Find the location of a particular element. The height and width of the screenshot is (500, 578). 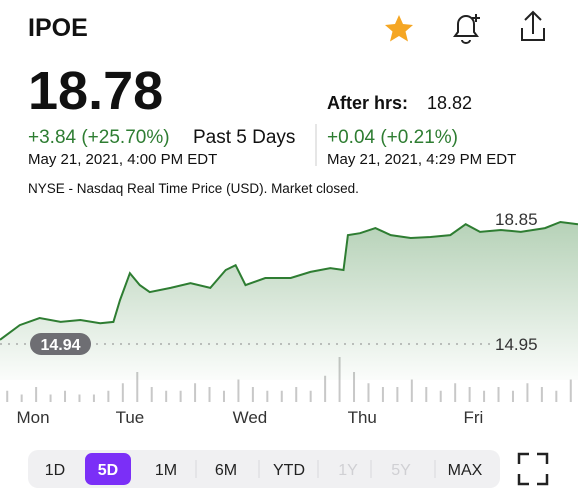

period: Past 5 Days is located at coordinates (244, 137).